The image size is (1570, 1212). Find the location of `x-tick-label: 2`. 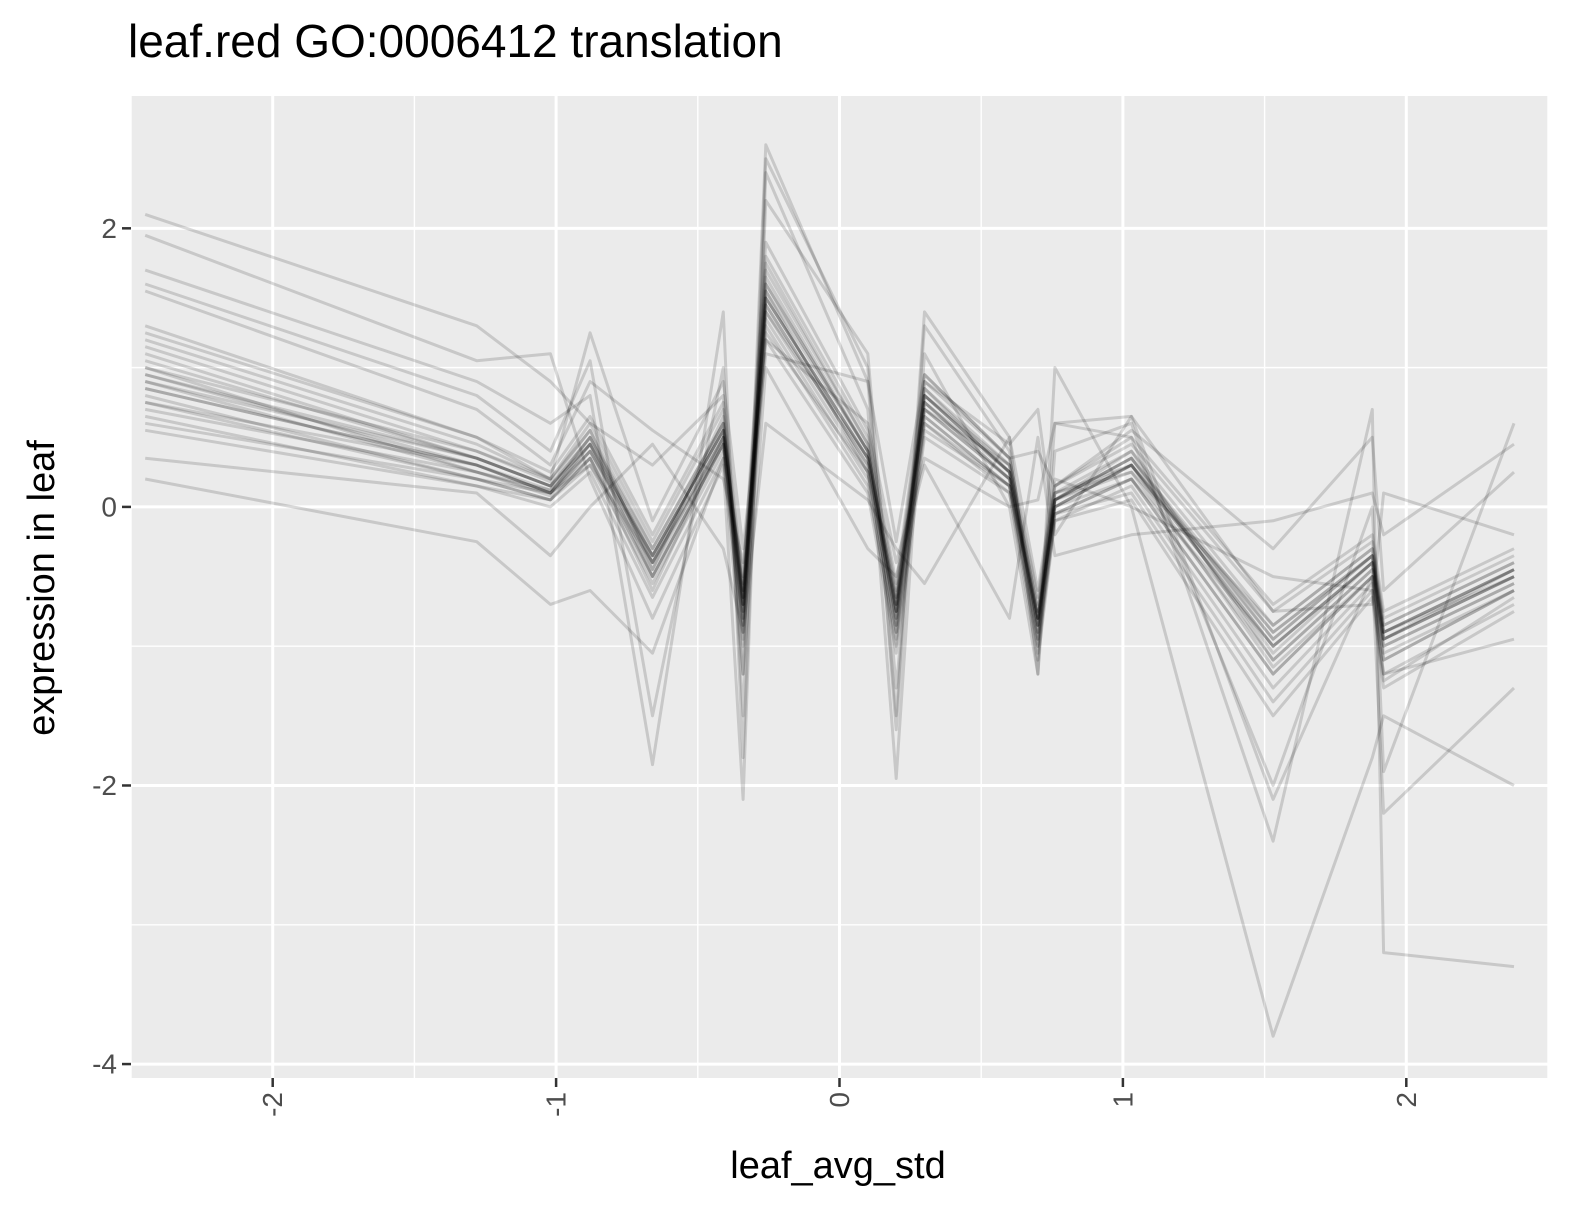

x-tick-label: 2 is located at coordinates (1406, 1100).